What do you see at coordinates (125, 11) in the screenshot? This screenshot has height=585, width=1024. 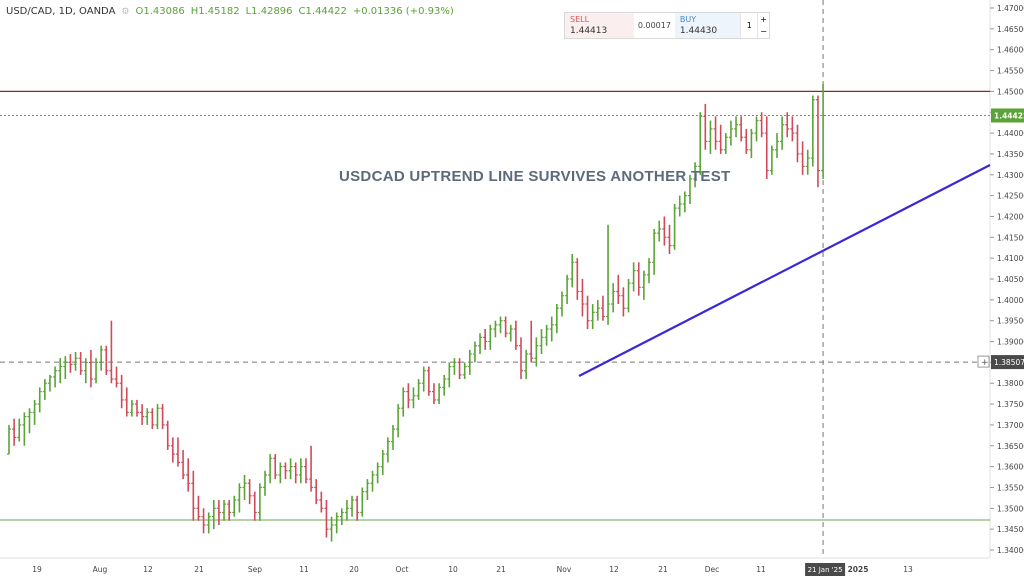 I see `settings-icon: ⚙` at bounding box center [125, 11].